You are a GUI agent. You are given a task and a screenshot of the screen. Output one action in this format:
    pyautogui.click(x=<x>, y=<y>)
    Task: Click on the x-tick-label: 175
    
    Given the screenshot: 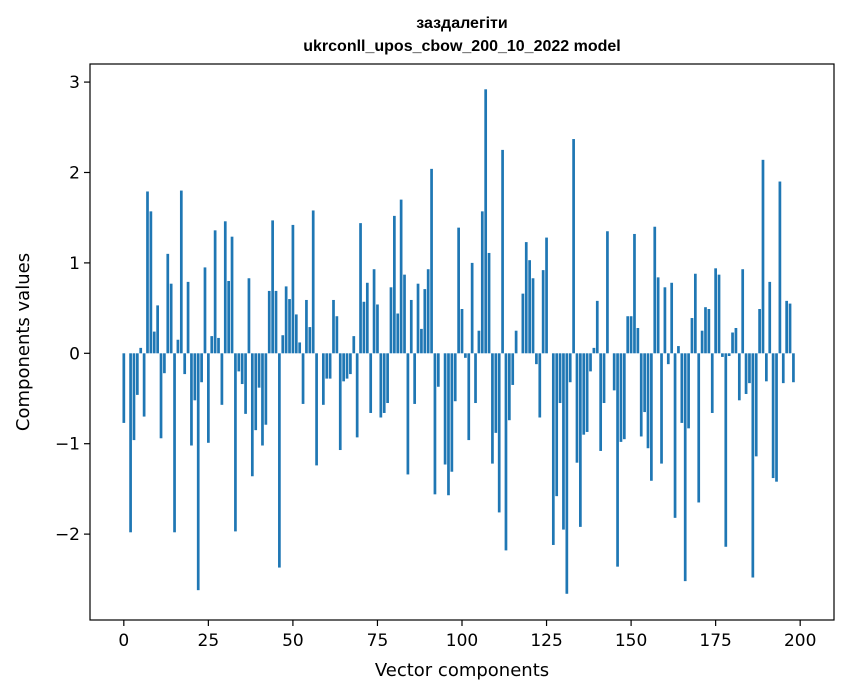 What is the action you would take?
    pyautogui.click(x=715, y=641)
    